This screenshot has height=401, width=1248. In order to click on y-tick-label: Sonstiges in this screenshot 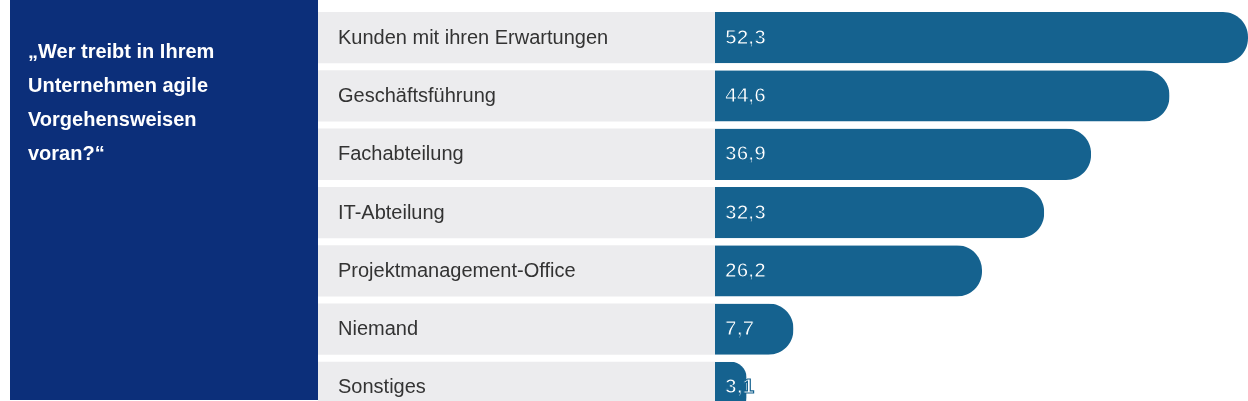, I will do `click(382, 386)`.